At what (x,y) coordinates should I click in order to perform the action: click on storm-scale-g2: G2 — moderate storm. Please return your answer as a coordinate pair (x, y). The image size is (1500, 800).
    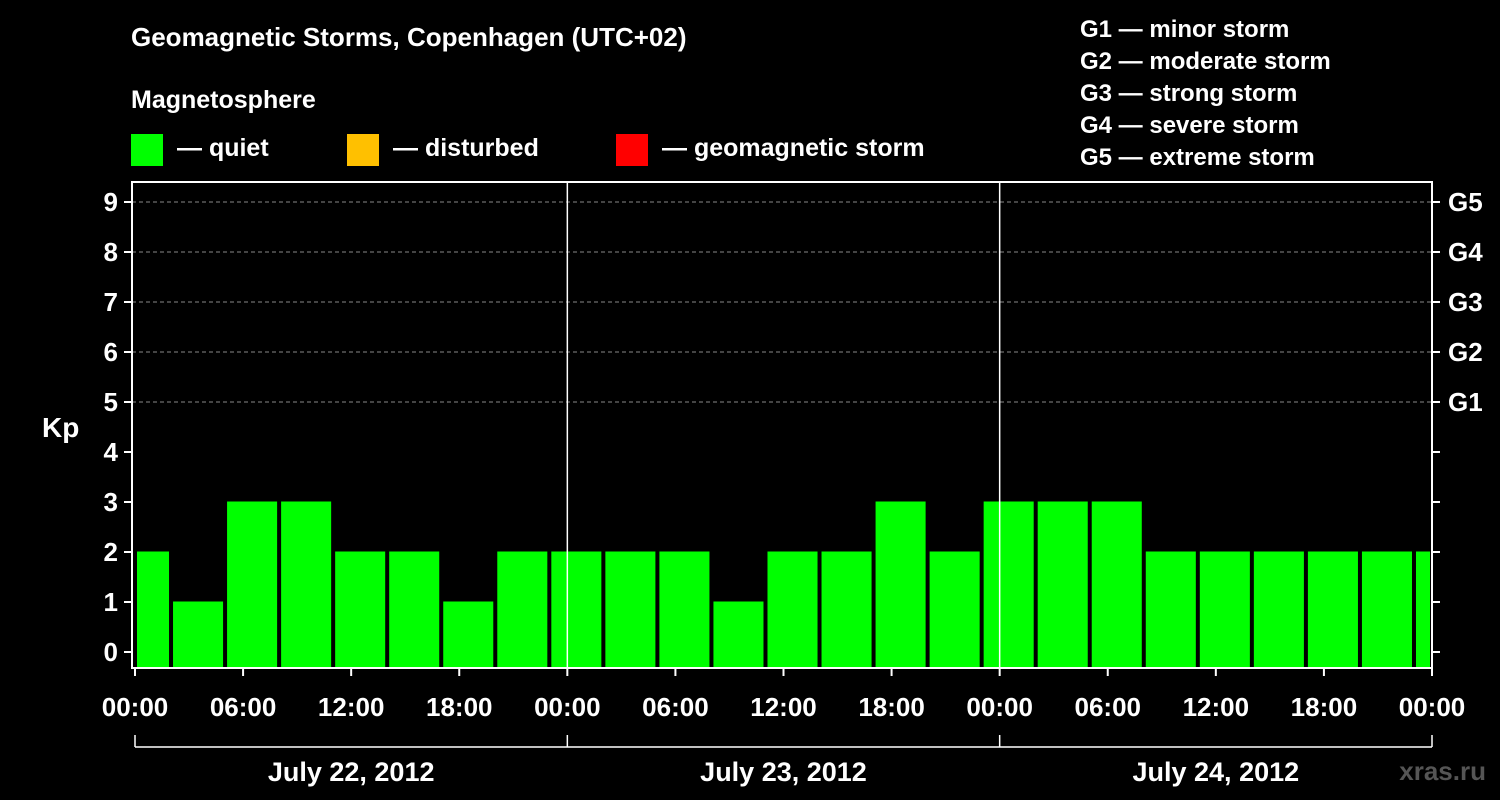
    Looking at the image, I should click on (1205, 61).